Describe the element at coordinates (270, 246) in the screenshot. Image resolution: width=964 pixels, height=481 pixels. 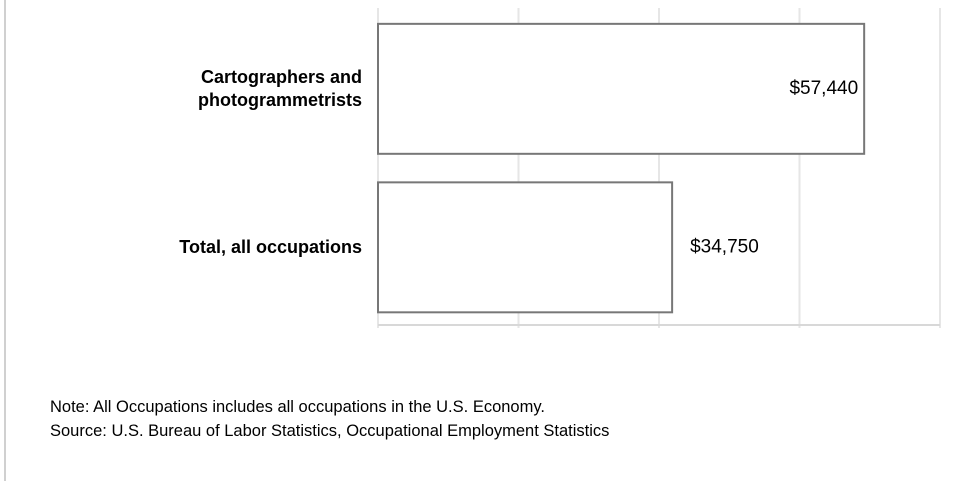
I see `category-label: Total, all occupations` at that location.